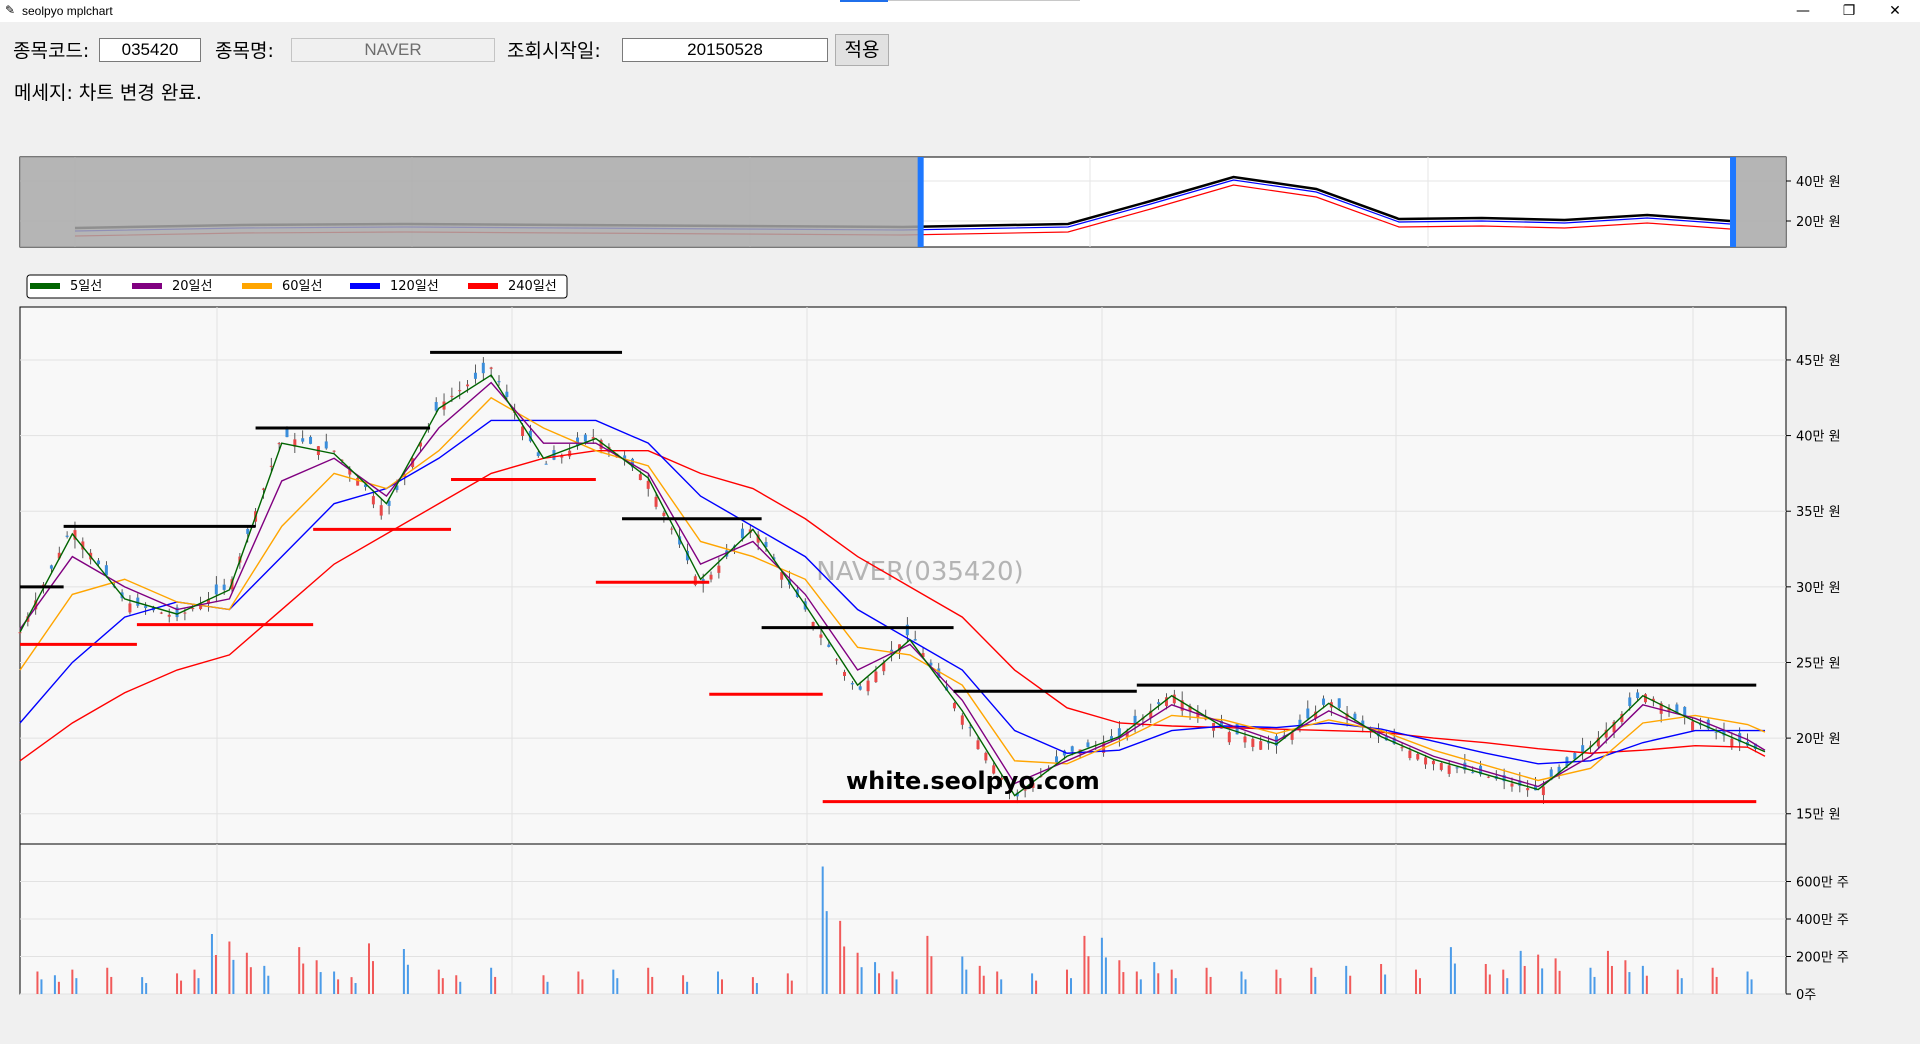 The width and height of the screenshot is (1920, 1044). I want to click on price-tick-label-3: 30만 원, so click(1818, 588).